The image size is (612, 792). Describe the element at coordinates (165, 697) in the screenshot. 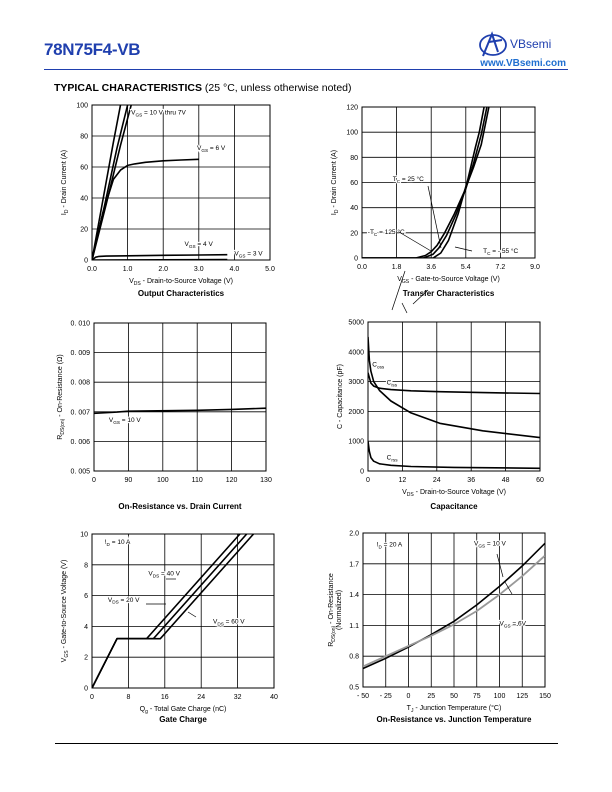

I see `x-tick-label: 16` at that location.